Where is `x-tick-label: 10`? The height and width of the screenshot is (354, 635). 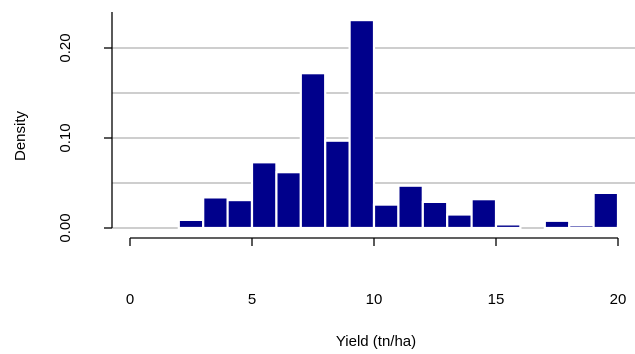 x-tick-label: 10 is located at coordinates (374, 299).